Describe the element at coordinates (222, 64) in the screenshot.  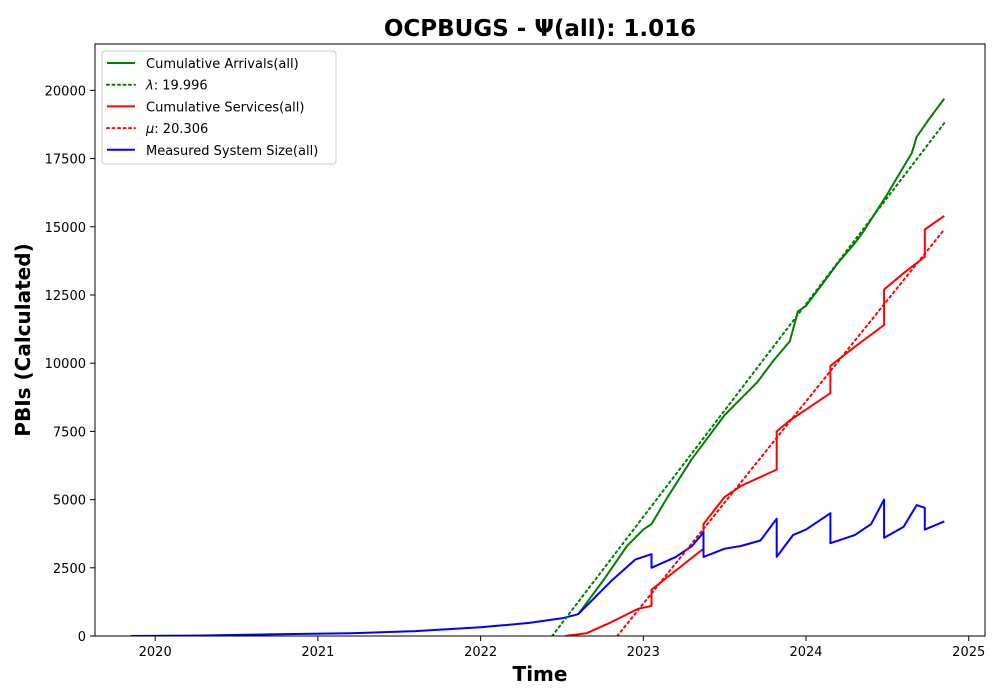
I see `legend-label: Cumulative Arrivals(all)` at that location.